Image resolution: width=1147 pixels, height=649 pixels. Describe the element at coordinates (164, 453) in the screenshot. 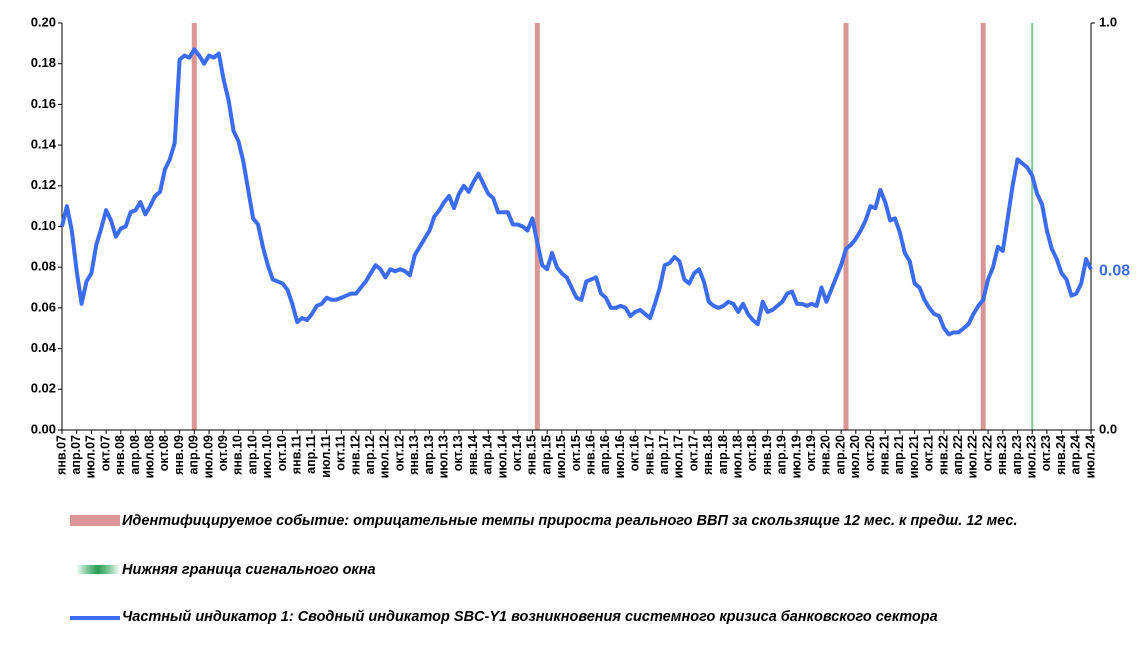

I see `x-tick-label: окт.08` at that location.